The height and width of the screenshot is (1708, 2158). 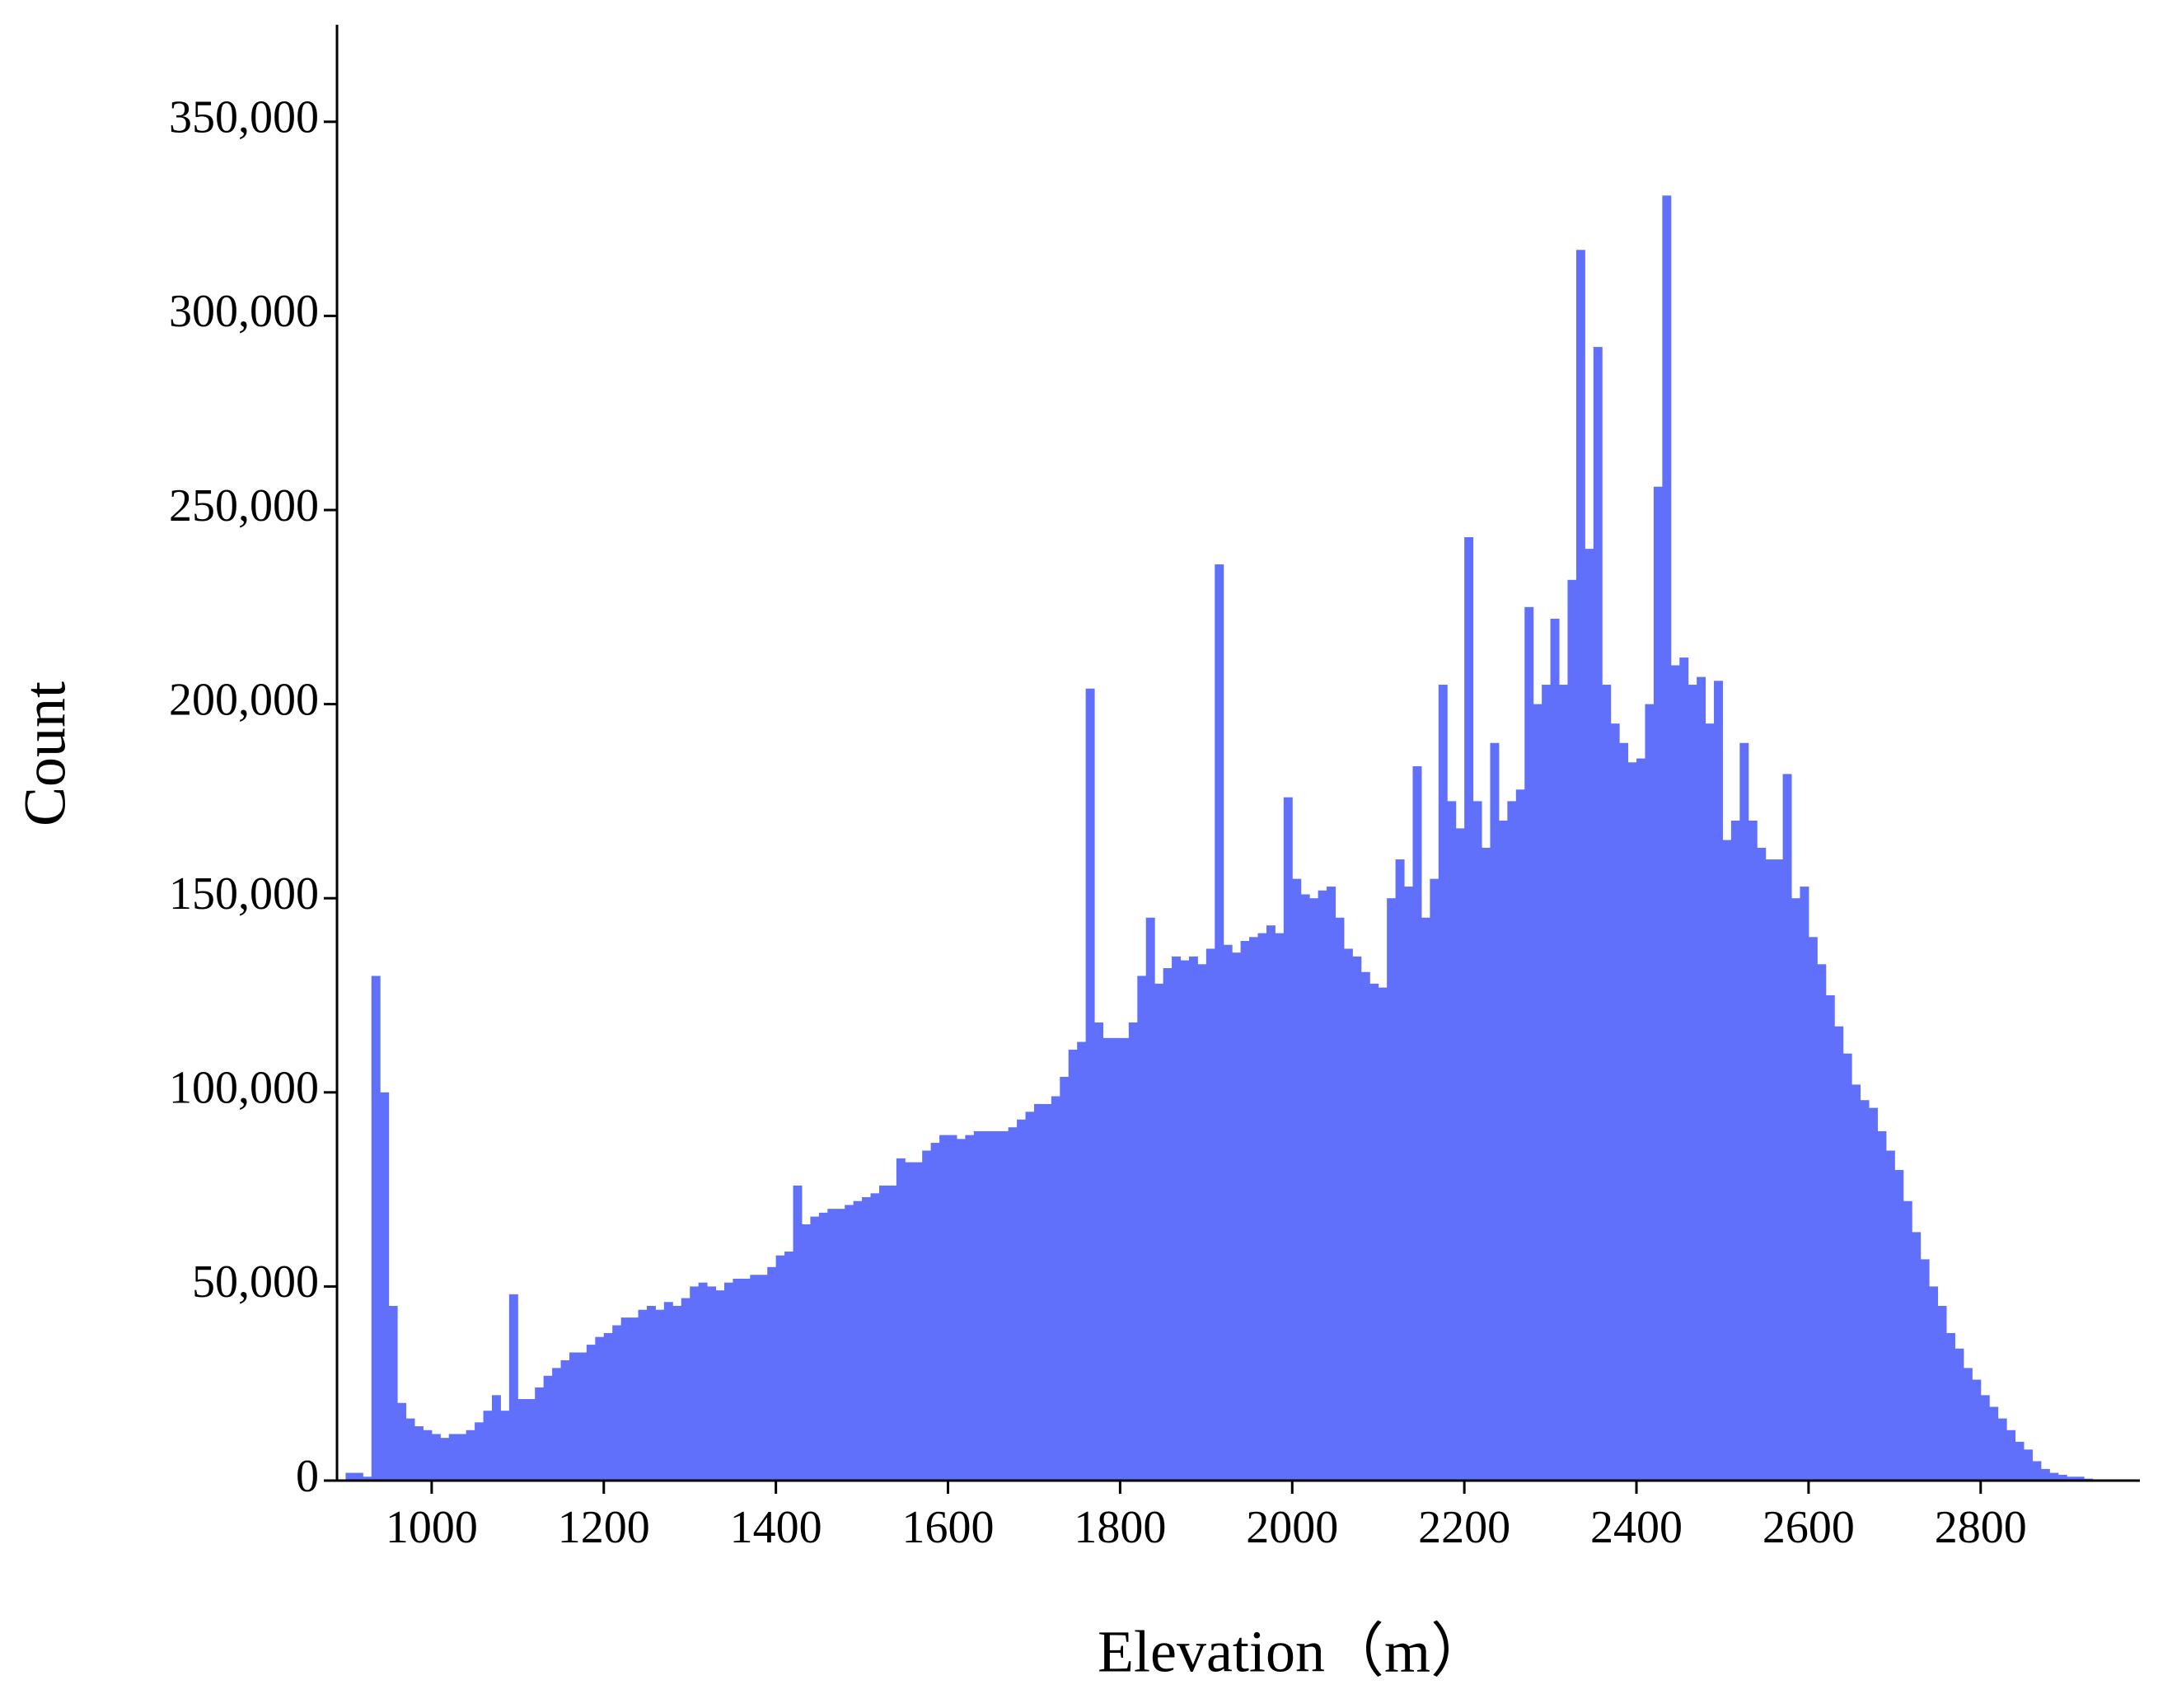 I want to click on y-tick-label: 100,000, so click(x=244, y=1088).